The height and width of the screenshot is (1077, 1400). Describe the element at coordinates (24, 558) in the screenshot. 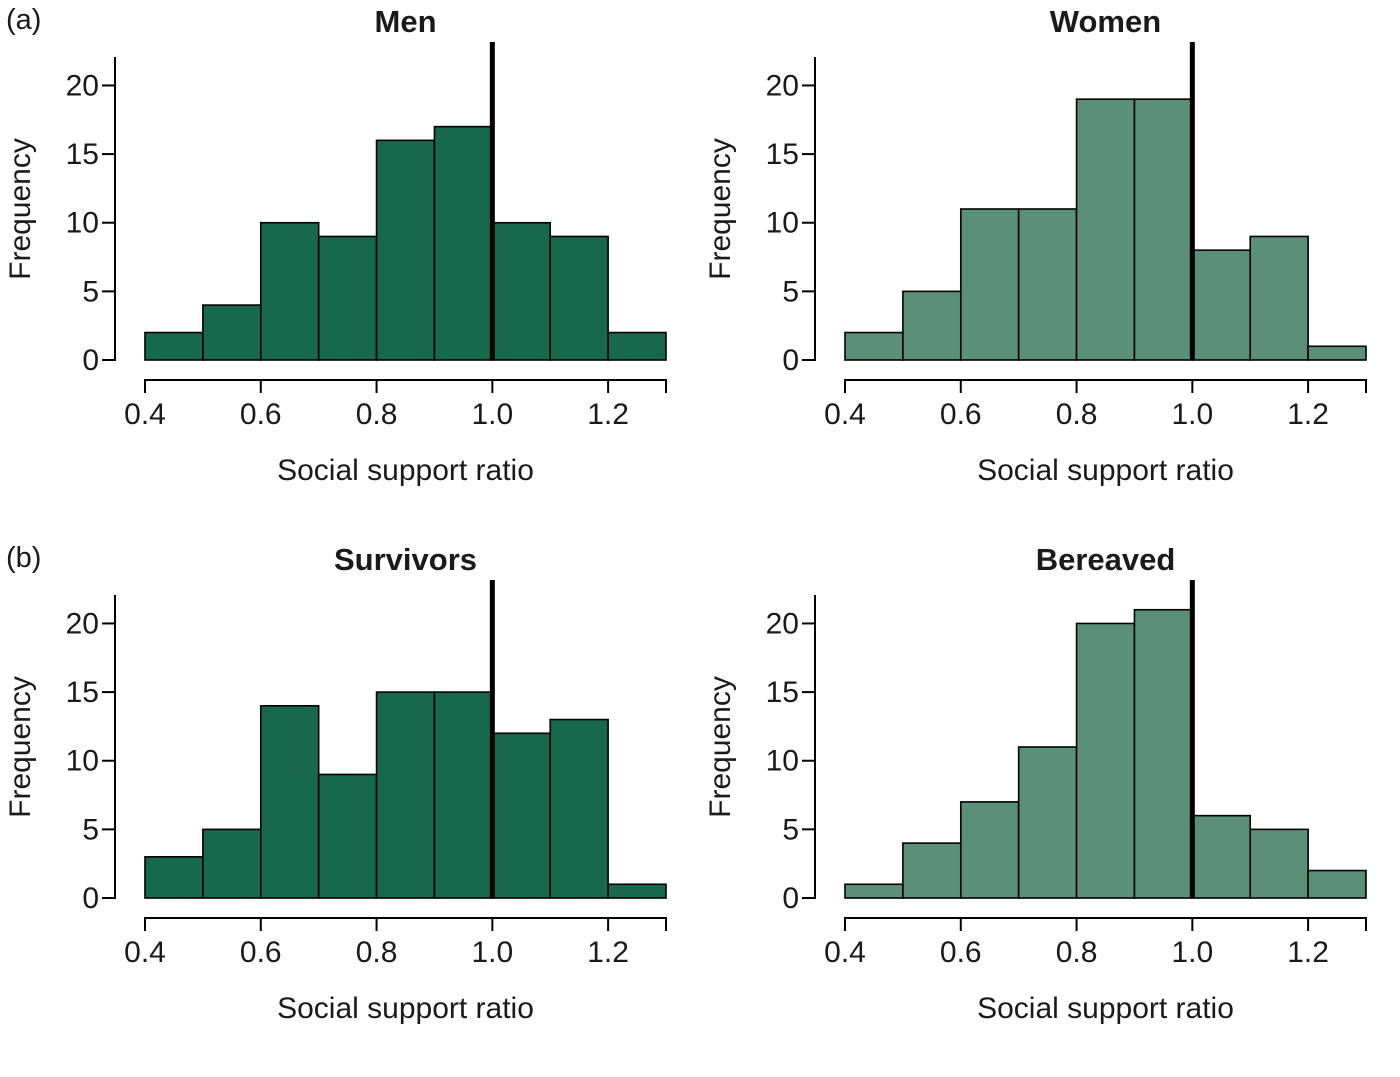

I see `panel-label-b: (b)` at that location.